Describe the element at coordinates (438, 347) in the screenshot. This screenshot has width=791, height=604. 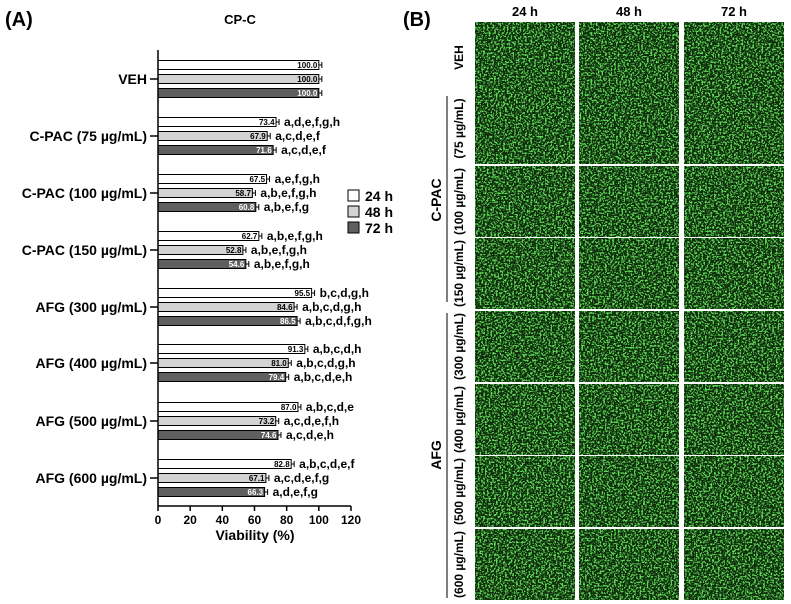
I see `group-labels: C-PAC AFG` at that location.